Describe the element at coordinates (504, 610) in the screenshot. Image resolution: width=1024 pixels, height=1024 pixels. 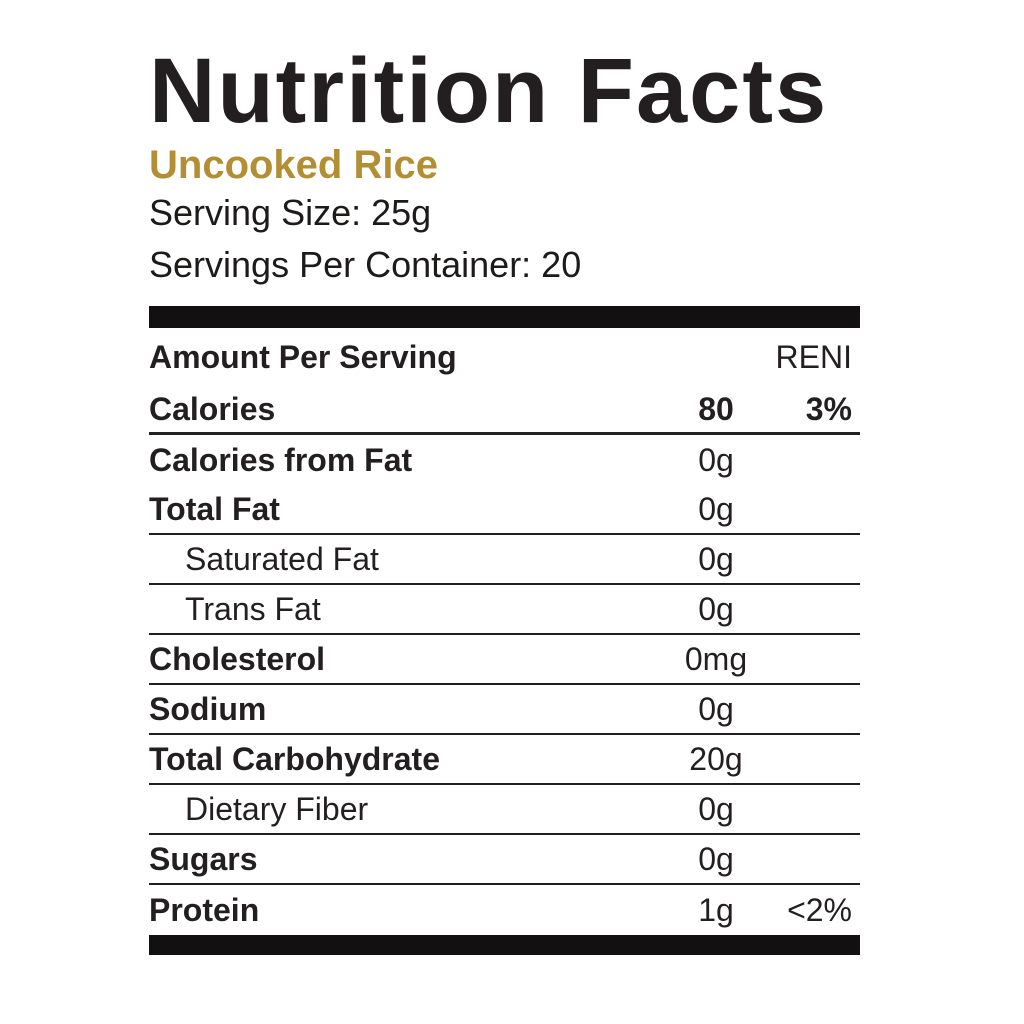
I see `table-row: Trans Fat 0g` at that location.